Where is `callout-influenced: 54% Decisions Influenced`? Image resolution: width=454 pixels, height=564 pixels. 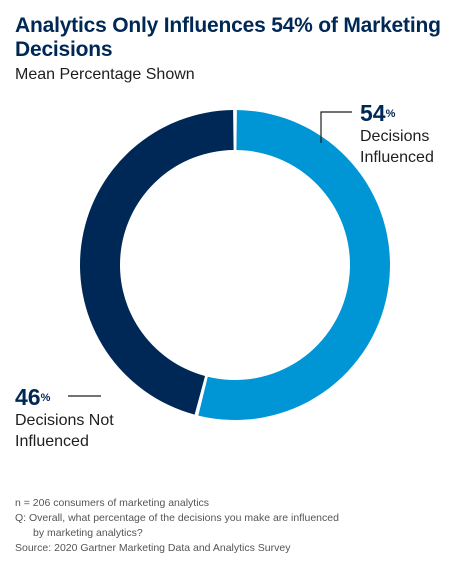
callout-influenced: 54% Decisions Influenced is located at coordinates (397, 134).